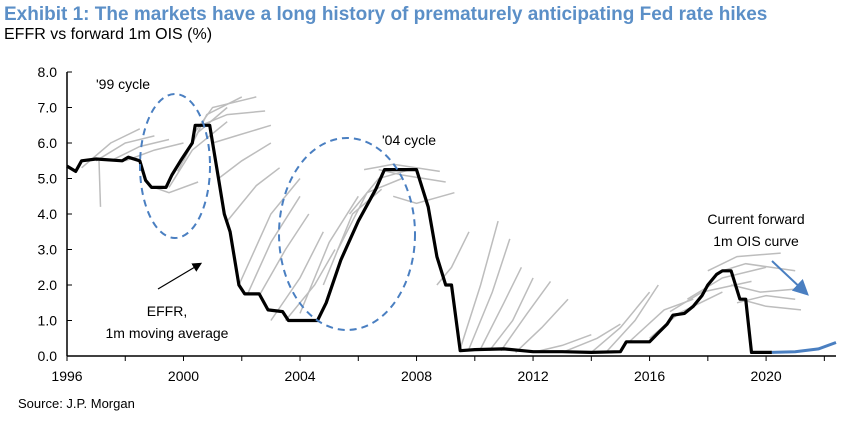  I want to click on x-tick-label: 2000, so click(183, 376).